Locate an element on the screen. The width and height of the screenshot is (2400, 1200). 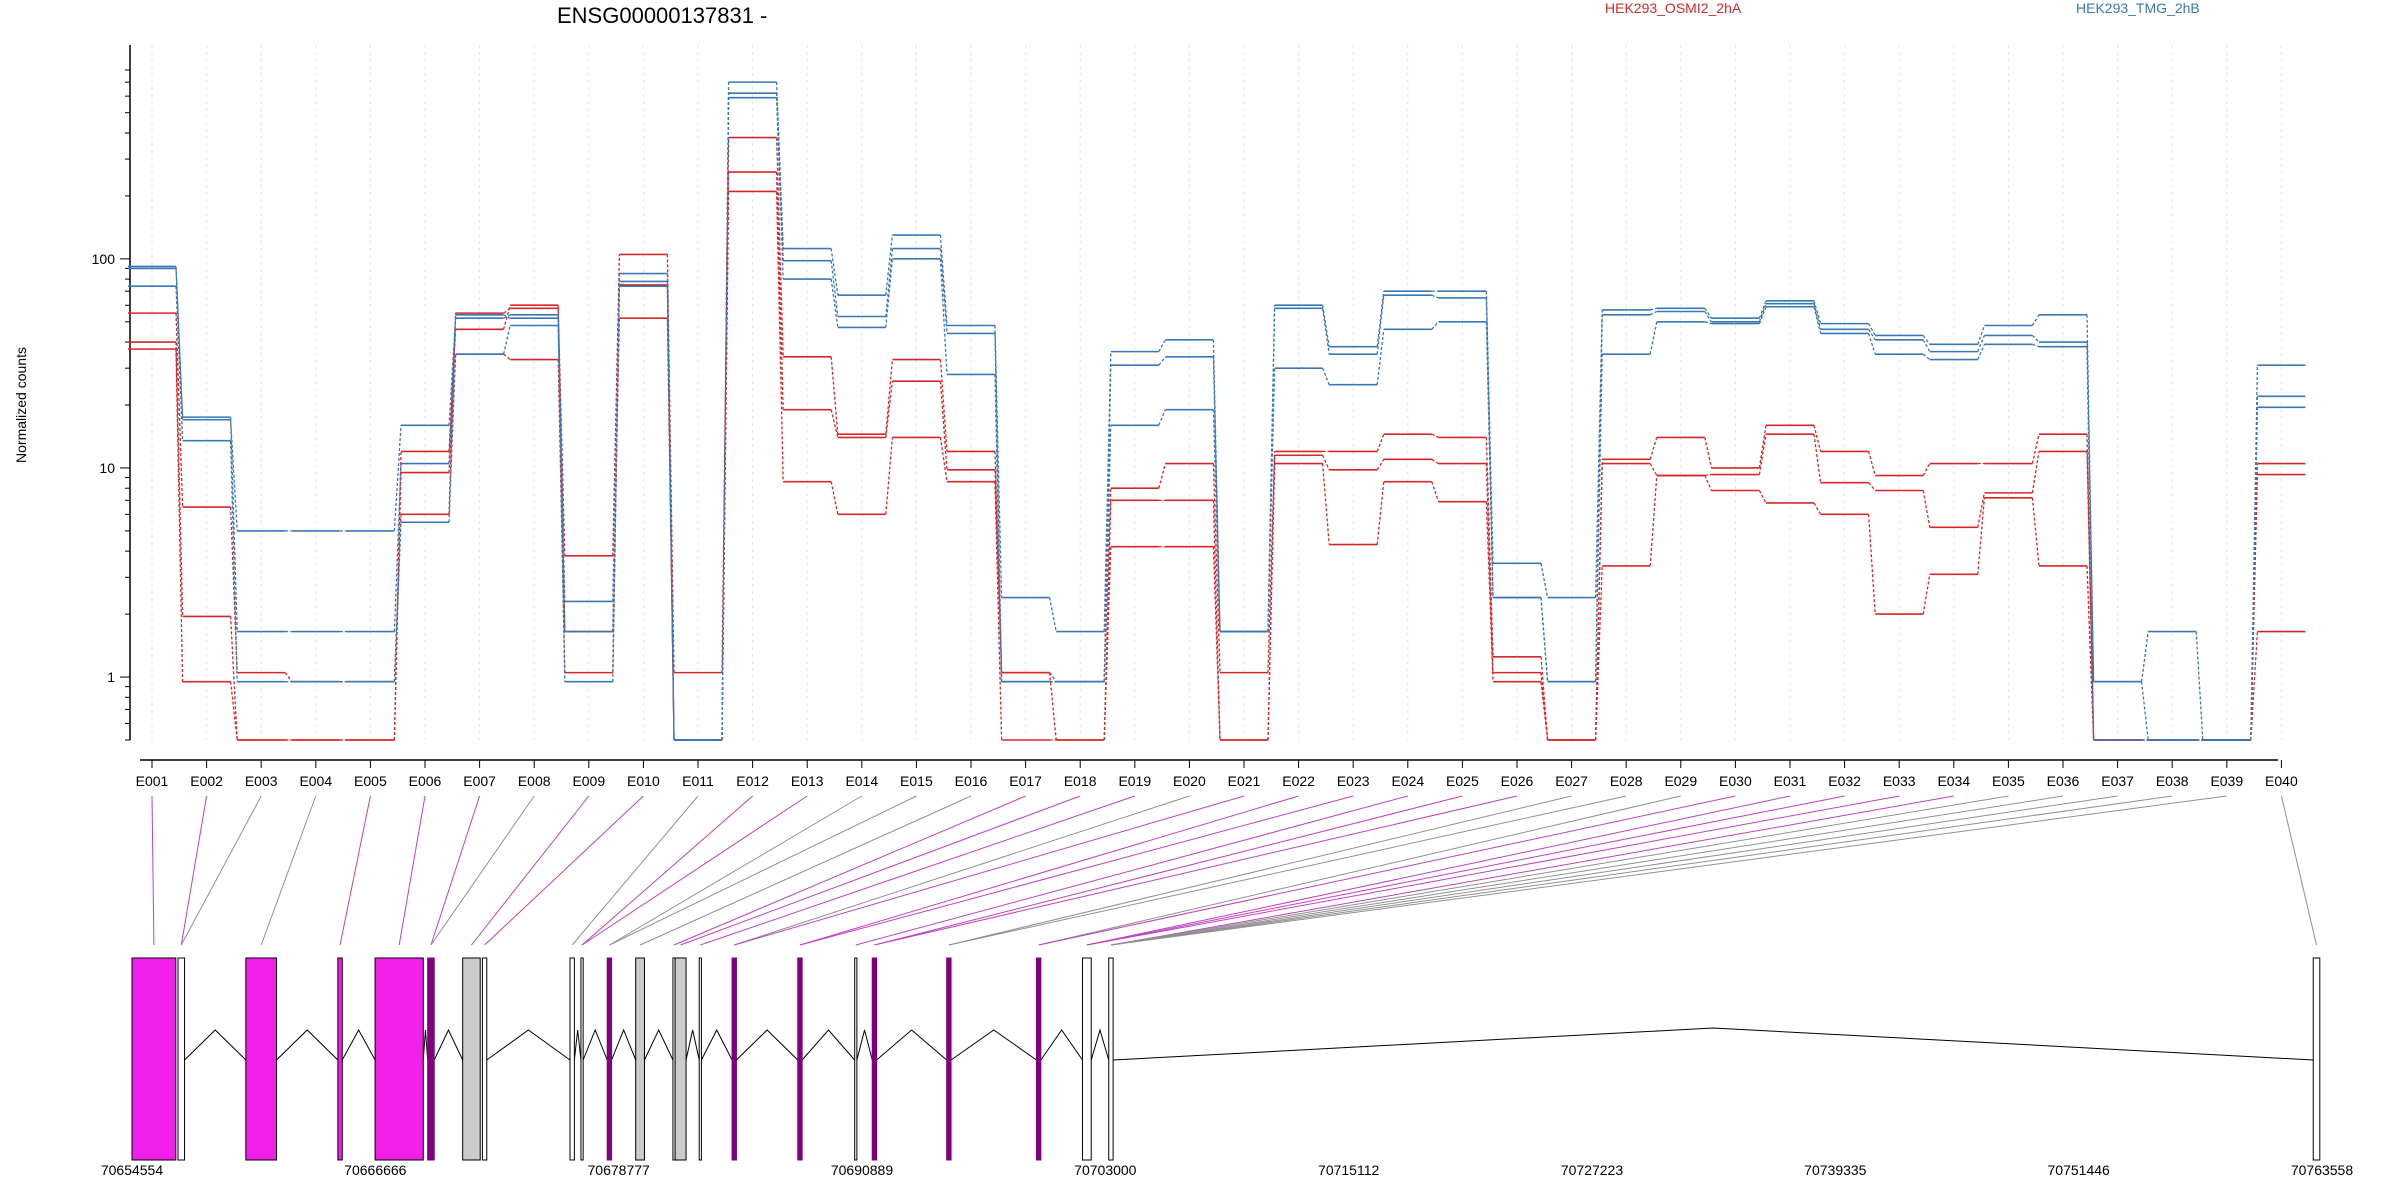
x-tick-label: E031 is located at coordinates (1790, 781).